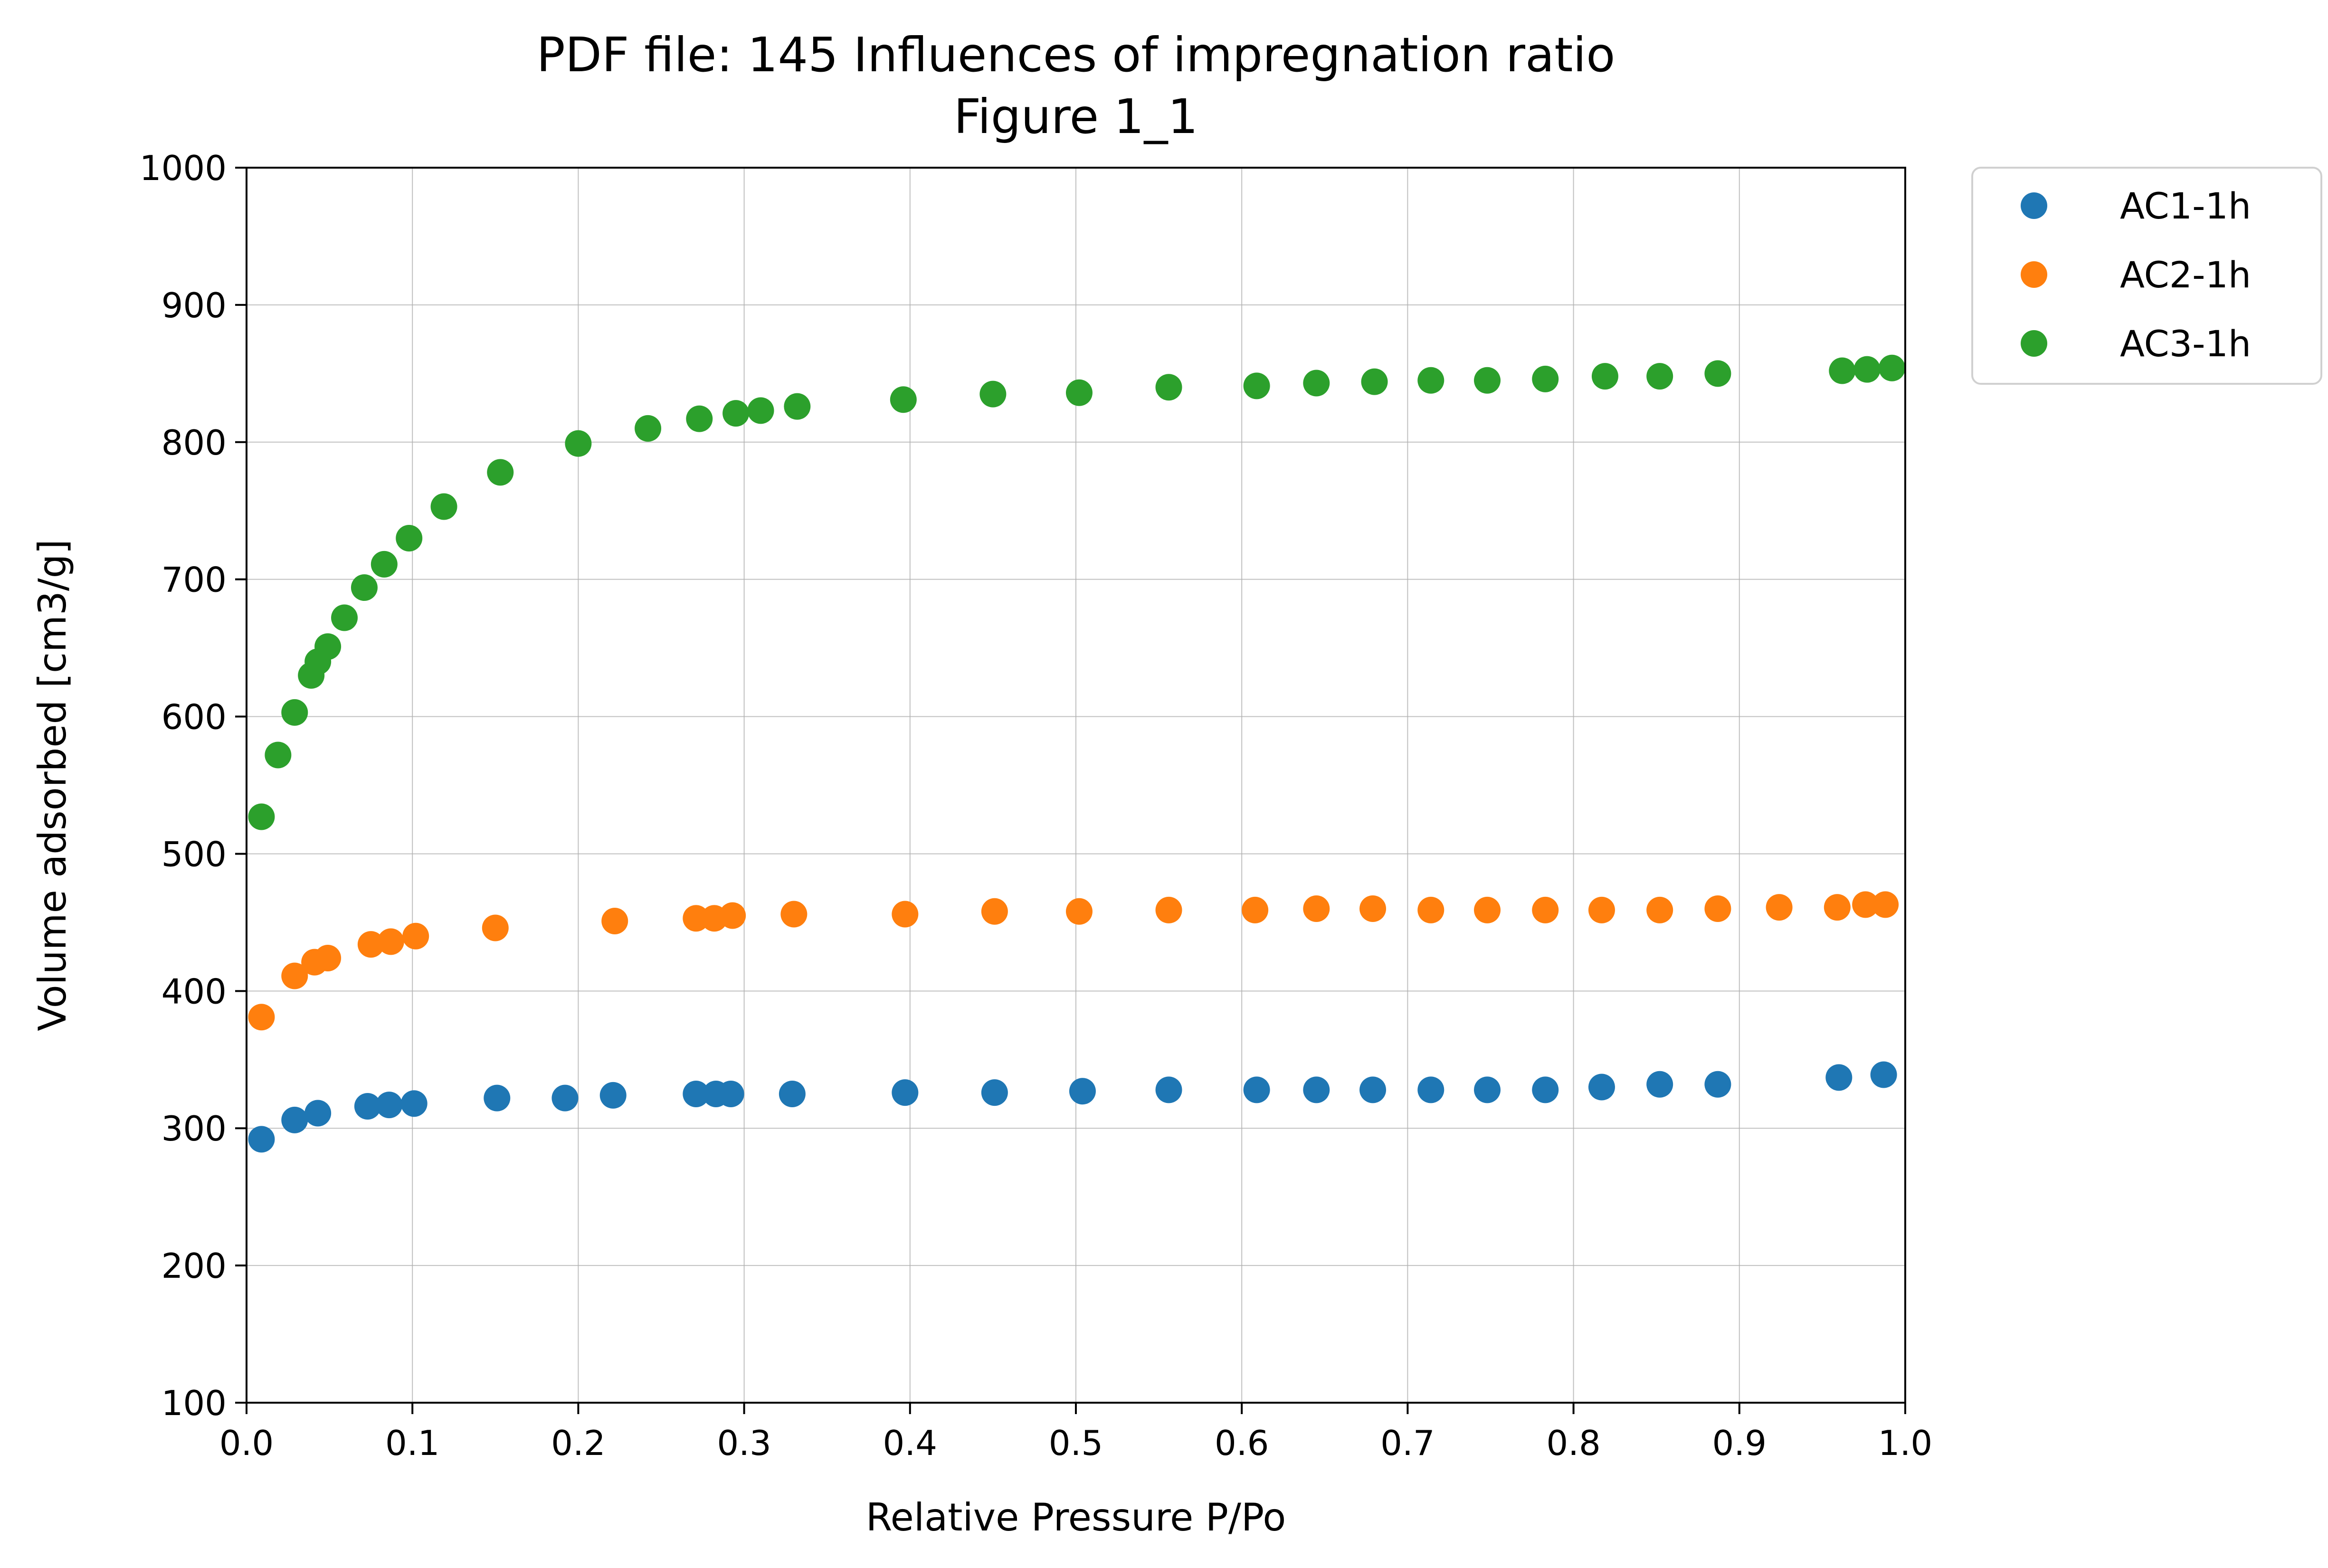 The height and width of the screenshot is (1568, 2328). What do you see at coordinates (2185, 206) in the screenshot?
I see `legend-label: AC1-1h` at bounding box center [2185, 206].